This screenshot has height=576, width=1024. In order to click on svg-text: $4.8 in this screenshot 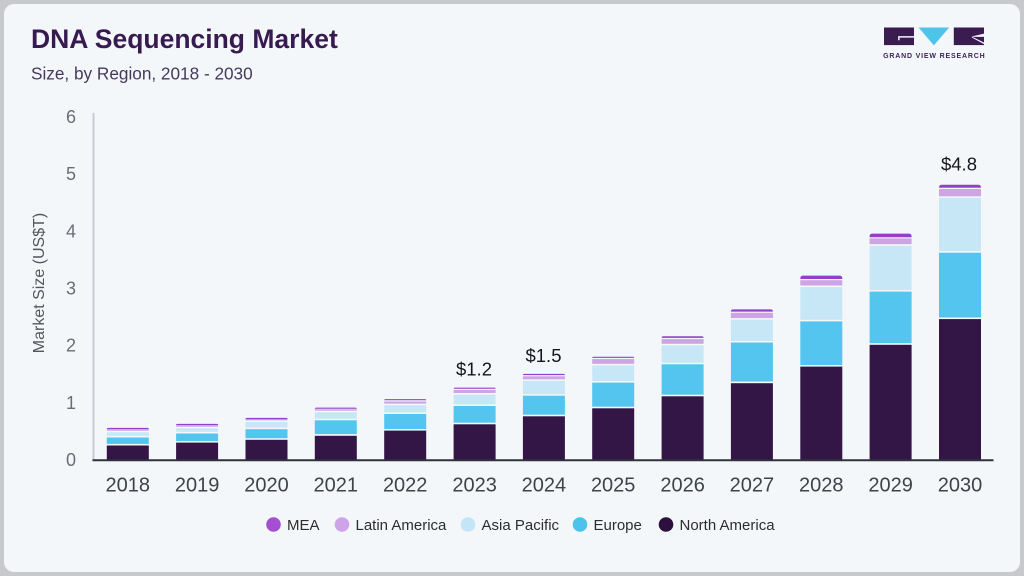, I will do `click(959, 164)`.